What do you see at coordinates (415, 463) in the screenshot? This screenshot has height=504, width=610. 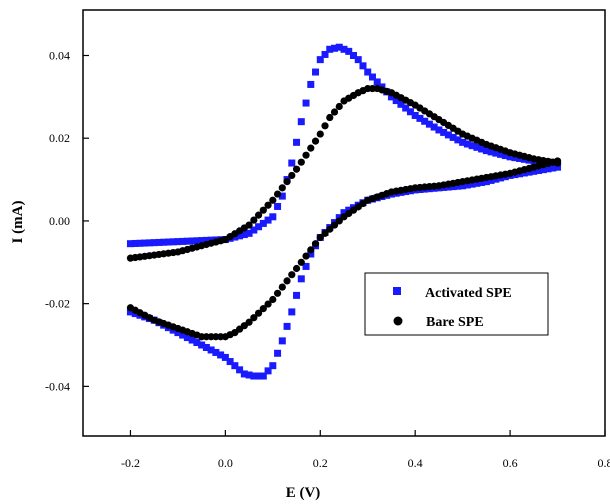 I see `x-tick-label: 0.4` at bounding box center [415, 463].